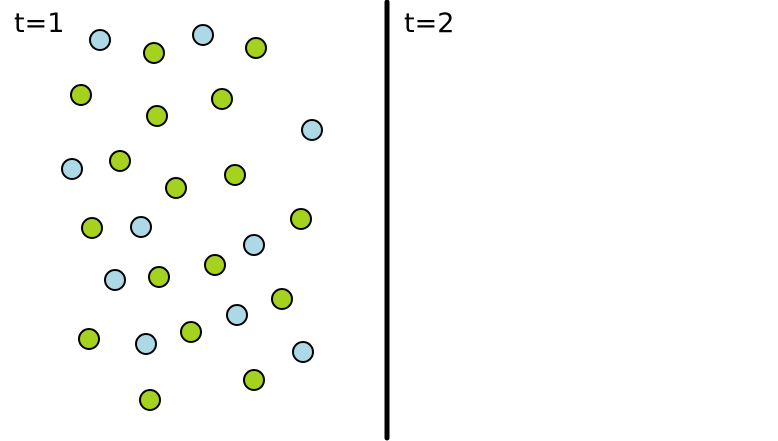  Describe the element at coordinates (429, 23) in the screenshot. I see `panel-label-t2: t=2` at that location.